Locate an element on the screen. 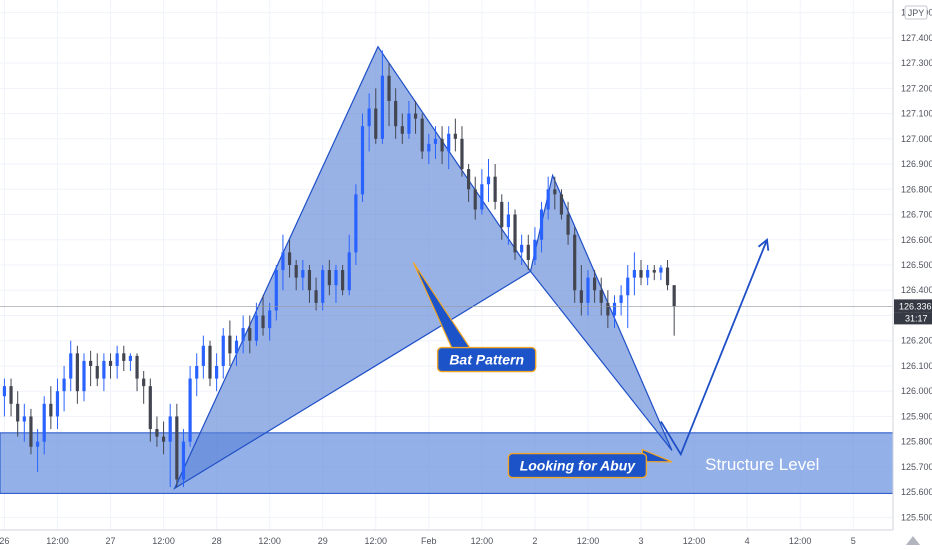 The height and width of the screenshot is (550, 932). x-tick-label: 27 is located at coordinates (111, 541).